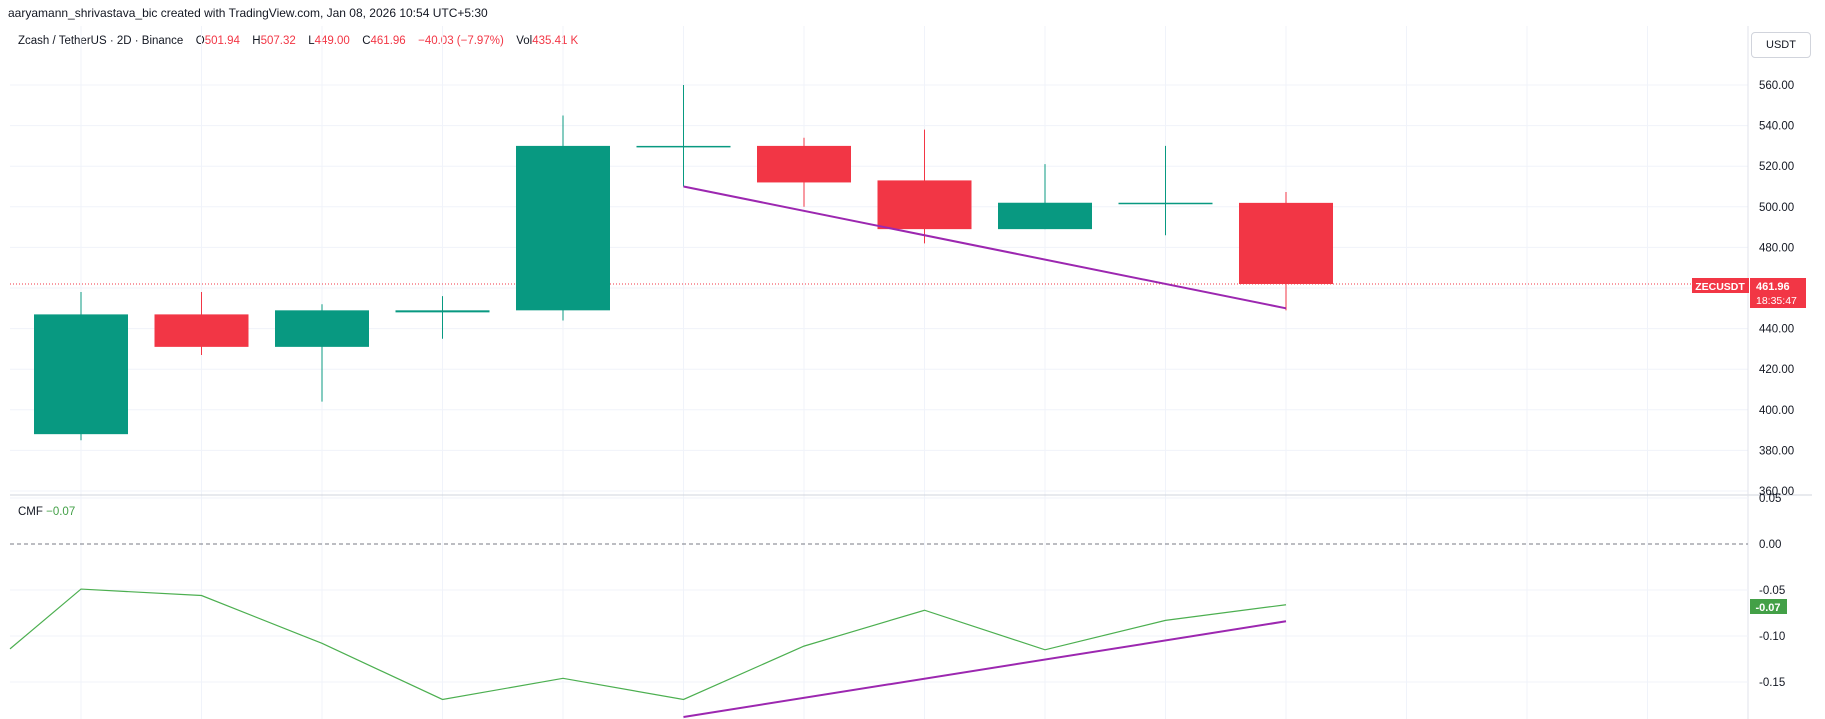 This screenshot has height=719, width=1825. Describe the element at coordinates (1776, 127) in the screenshot. I see `price-tick-label: 540.00` at that location.